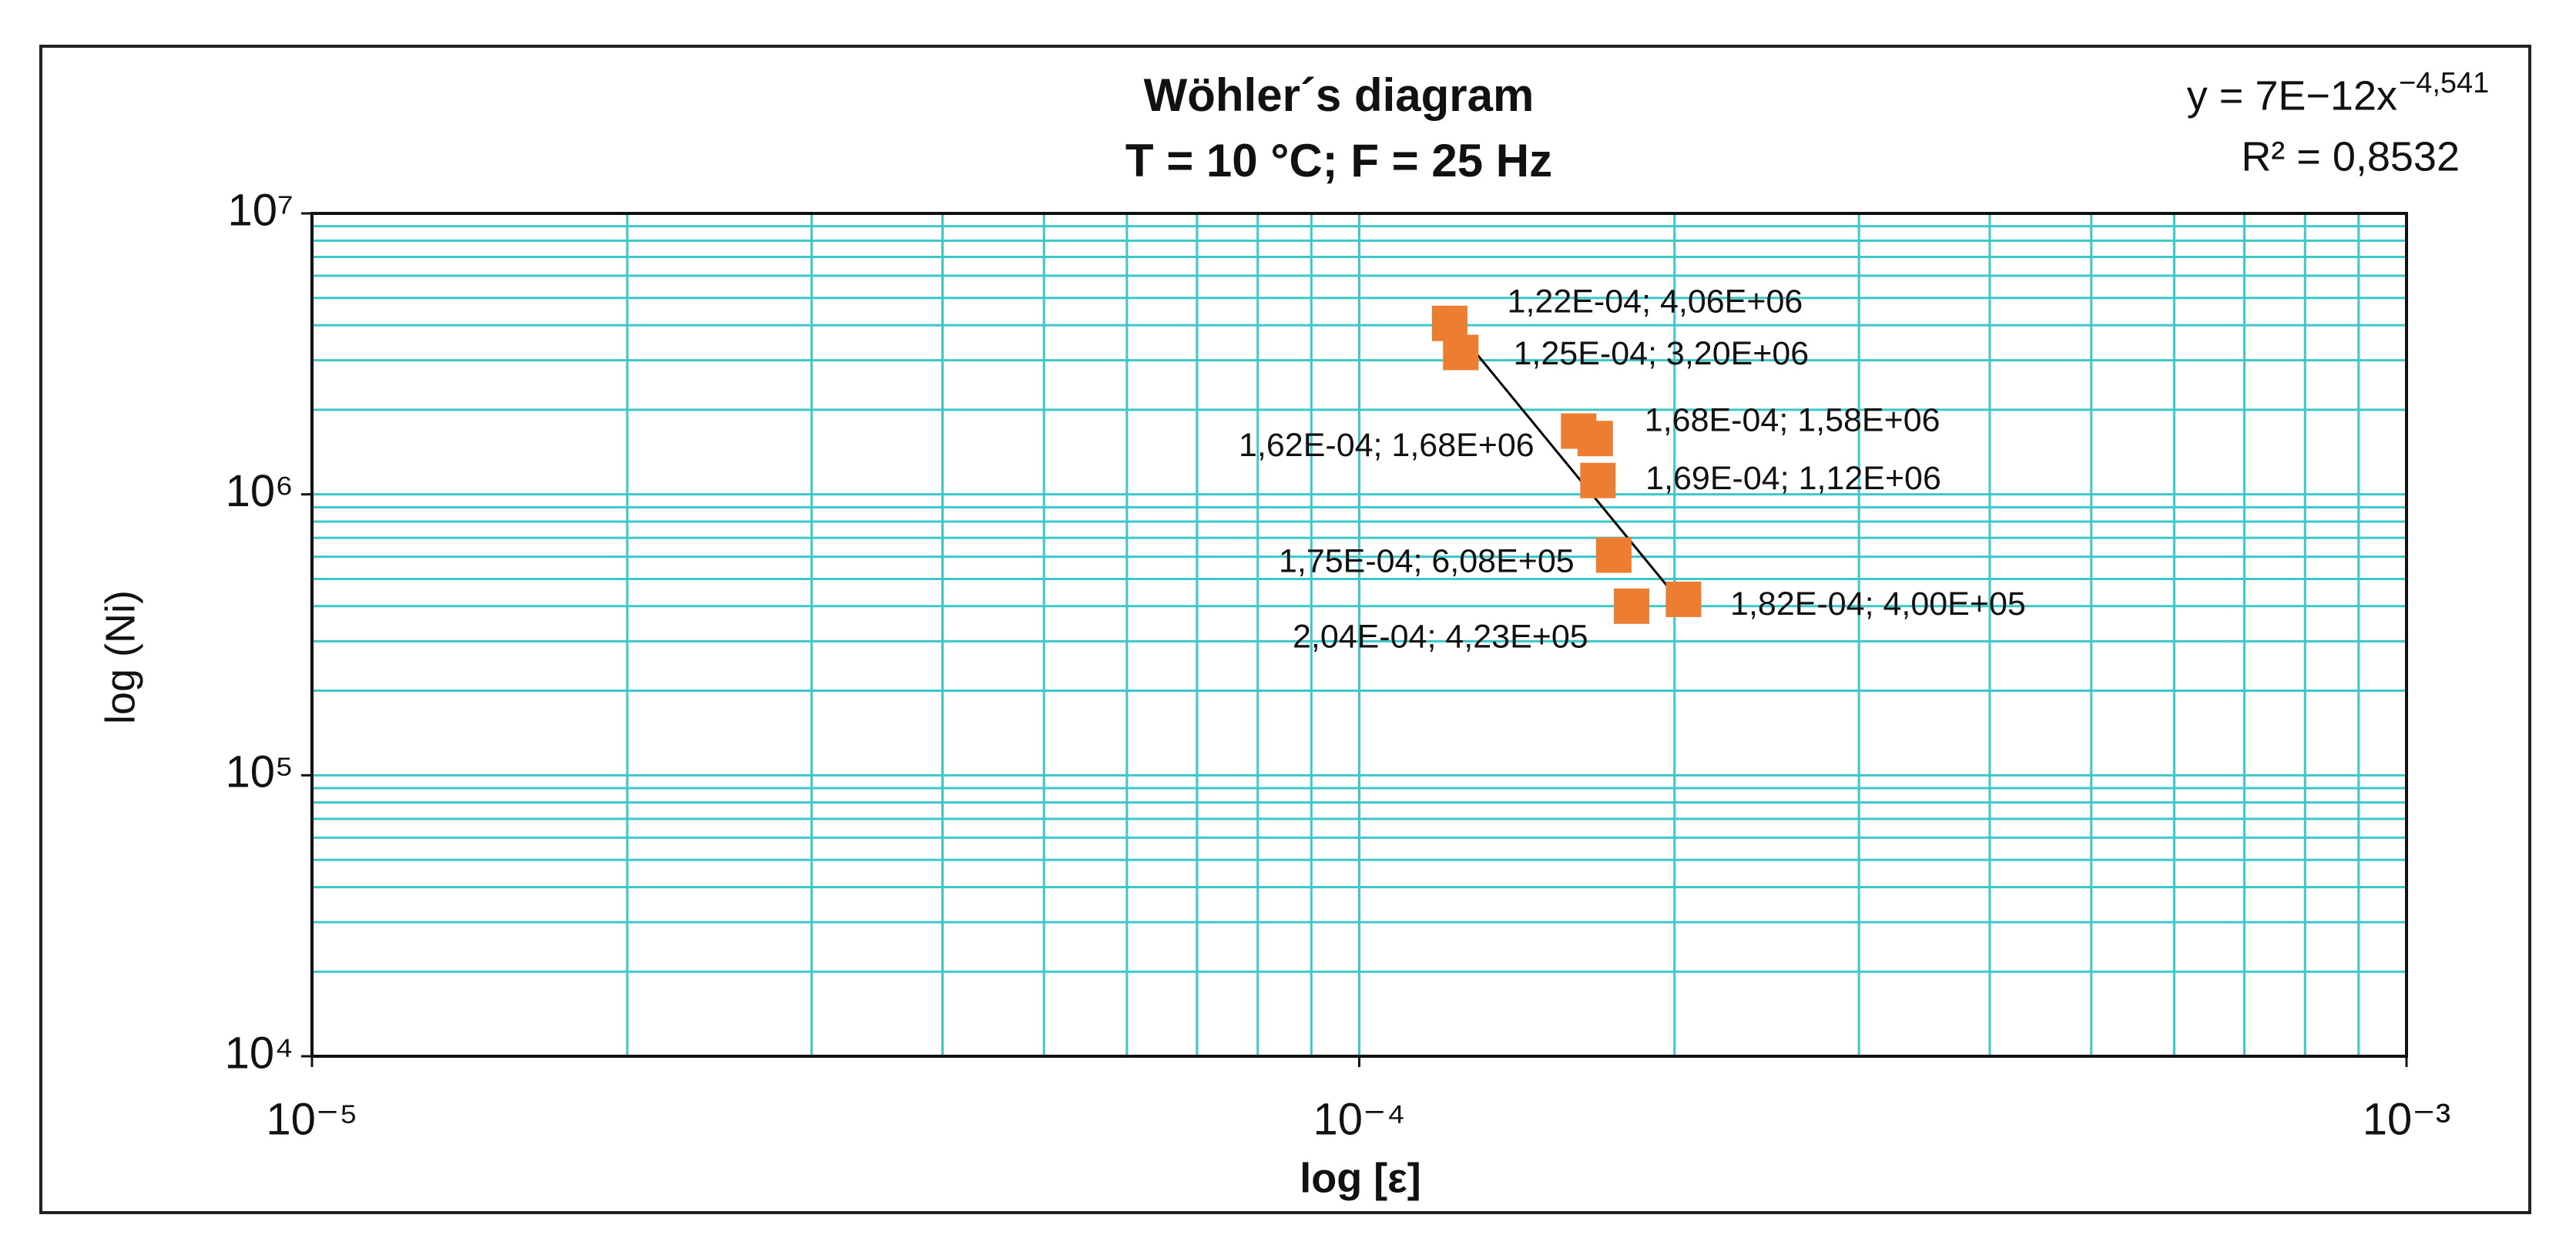 This screenshot has width=2576, height=1245. I want to click on data-label: 1,69E-04; 1,12E+06, so click(1793, 478).